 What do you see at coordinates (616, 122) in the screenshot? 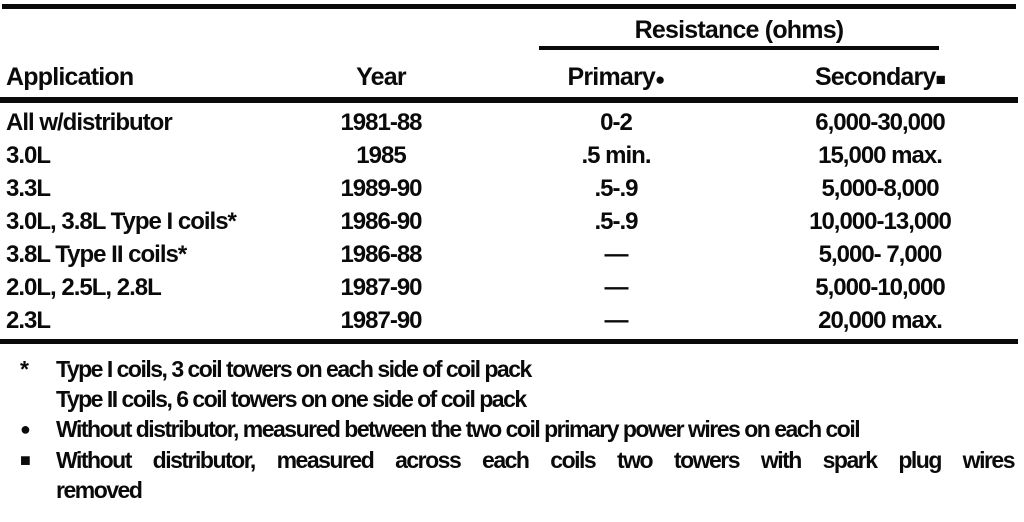
I see `cell-primary: 0-2` at bounding box center [616, 122].